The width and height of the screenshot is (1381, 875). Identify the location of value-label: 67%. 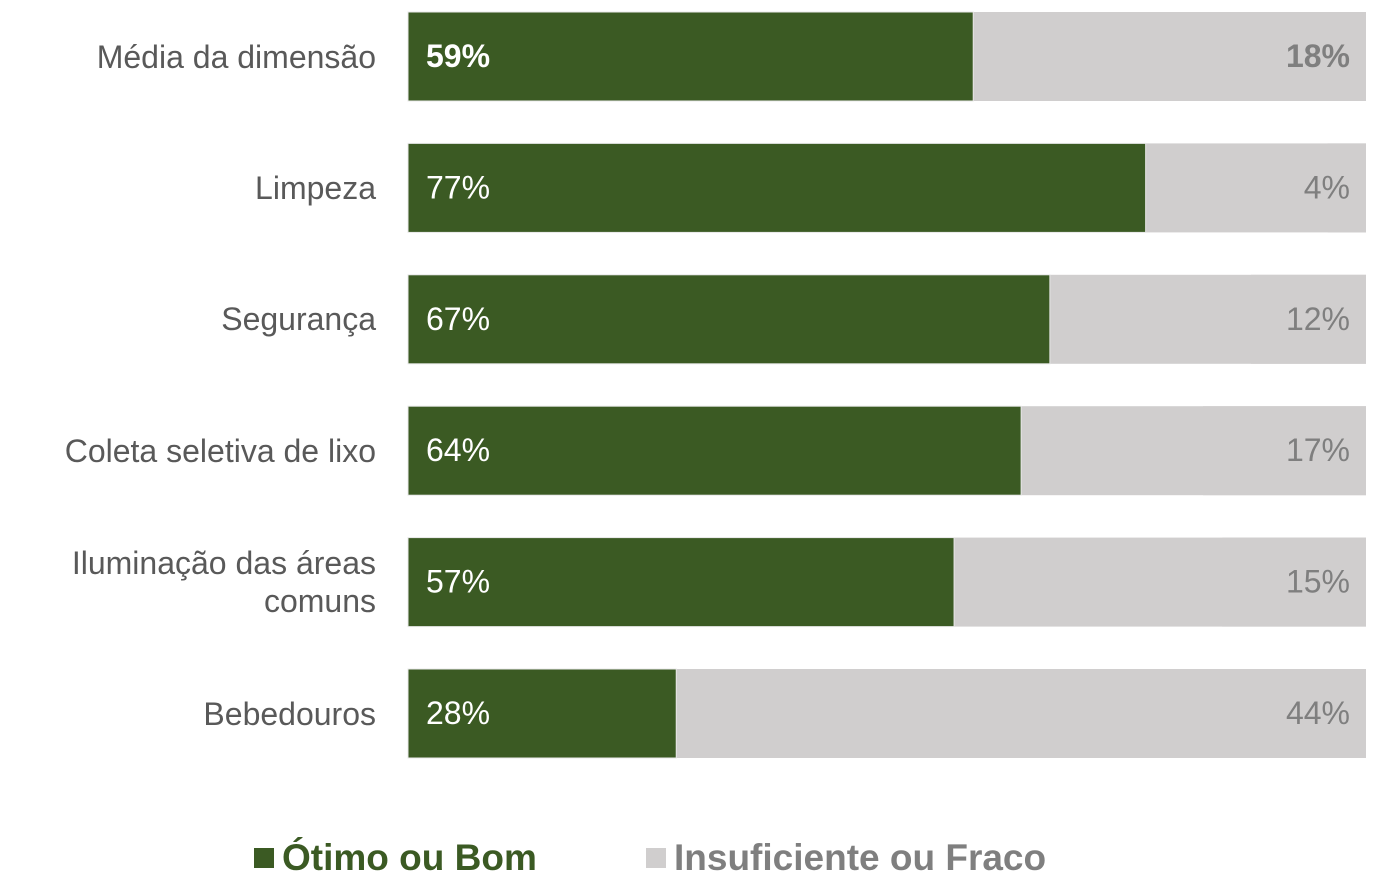
(458, 319).